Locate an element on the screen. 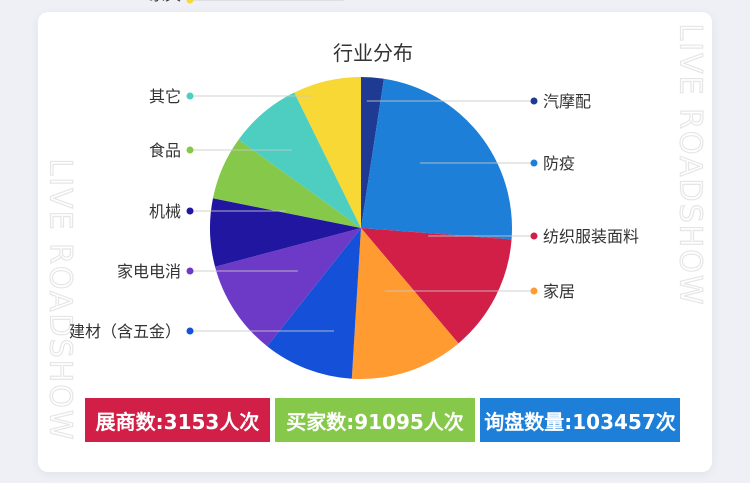 The width and height of the screenshot is (750, 483). exhibitor-count-badge: 展商数:3153人次 is located at coordinates (177, 420).